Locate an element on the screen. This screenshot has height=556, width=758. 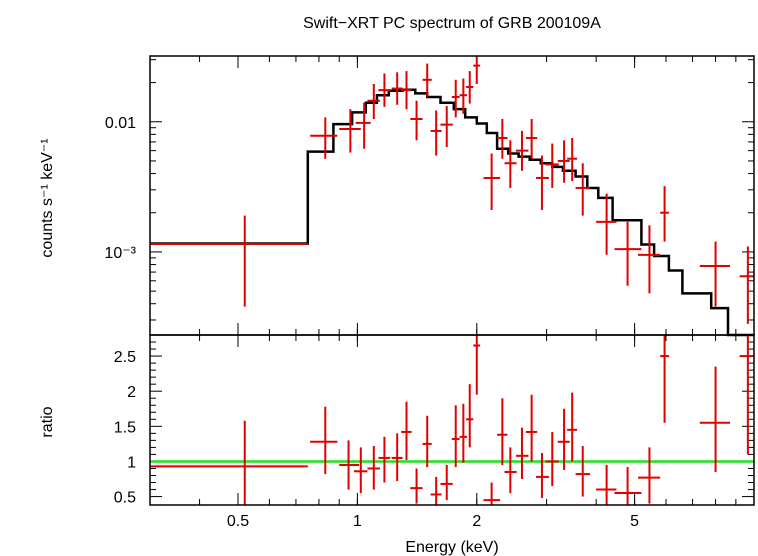
x-tick-label: 5 is located at coordinates (634, 521).